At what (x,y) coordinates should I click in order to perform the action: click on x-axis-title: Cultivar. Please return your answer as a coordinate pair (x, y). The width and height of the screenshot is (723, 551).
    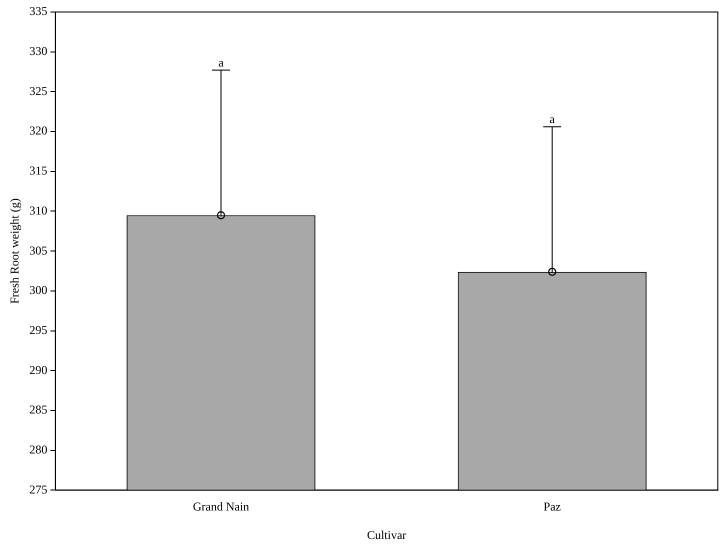
    Looking at the image, I should click on (386, 535).